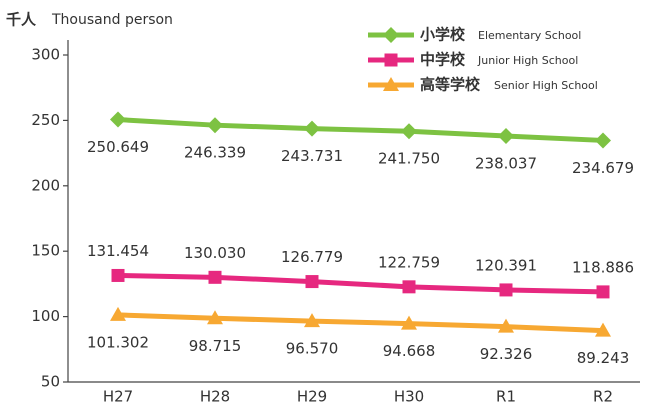  What do you see at coordinates (118, 396) in the screenshot?
I see `x-tick-label: H27` at bounding box center [118, 396].